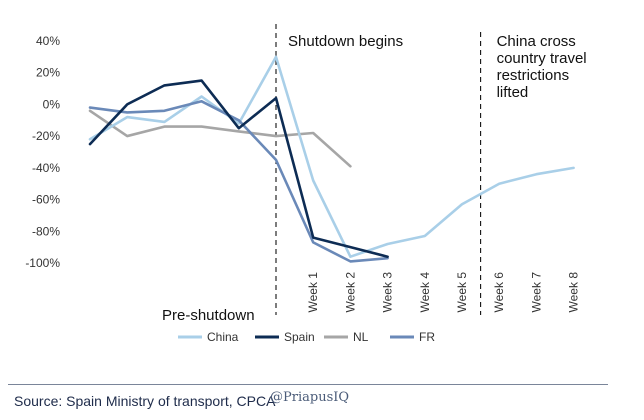  What do you see at coordinates (48, 73) in the screenshot?
I see `y-tick-label: 20%` at bounding box center [48, 73].